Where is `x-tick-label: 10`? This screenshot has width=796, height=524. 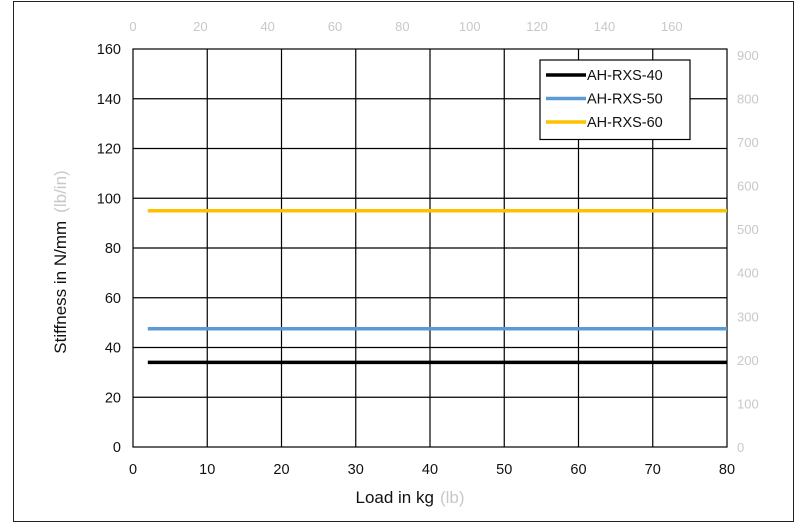 x-tick-label: 10 is located at coordinates (207, 470).